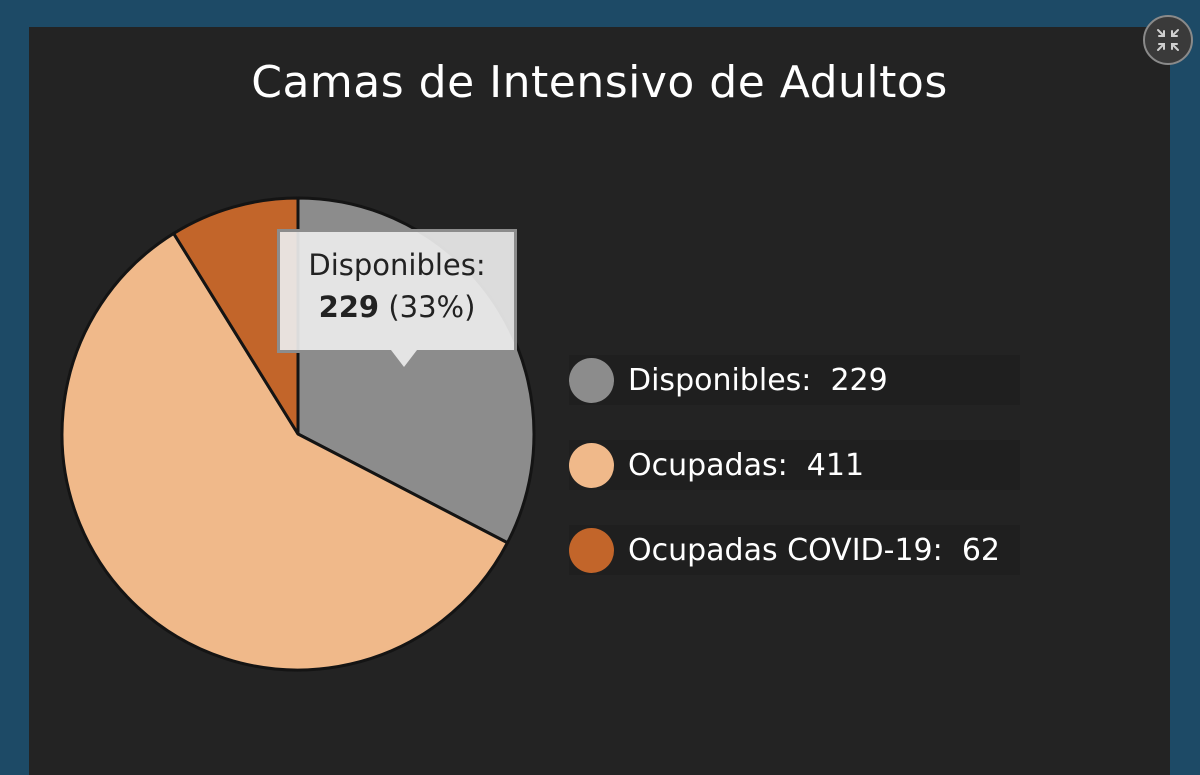 Image resolution: width=1200 pixels, height=775 pixels. I want to click on pie-slice-ocupadas-covid, so click(236, 316).